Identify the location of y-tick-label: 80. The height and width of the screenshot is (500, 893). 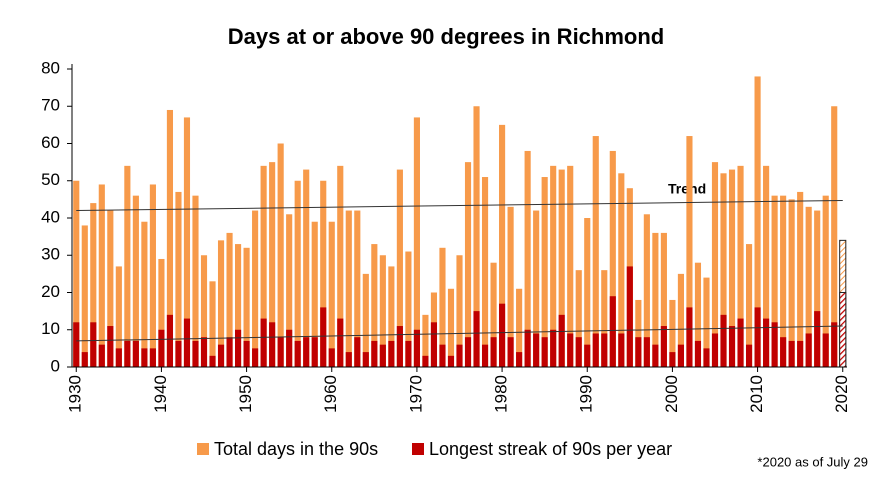
(50, 67).